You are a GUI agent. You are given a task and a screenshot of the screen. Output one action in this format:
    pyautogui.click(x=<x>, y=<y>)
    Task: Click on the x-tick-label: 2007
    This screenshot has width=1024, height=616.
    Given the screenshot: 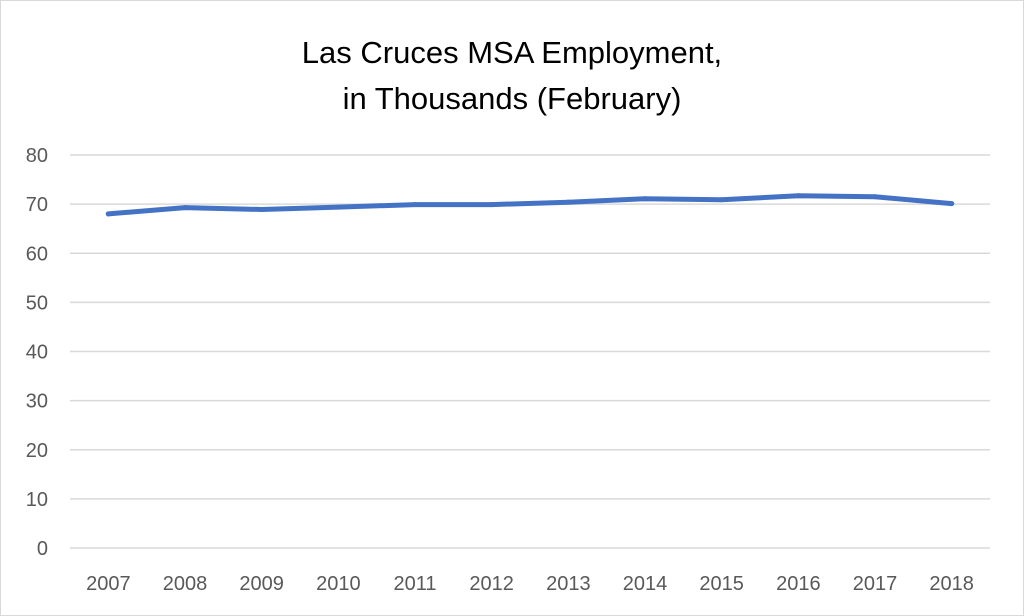 What is the action you would take?
    pyautogui.click(x=108, y=584)
    